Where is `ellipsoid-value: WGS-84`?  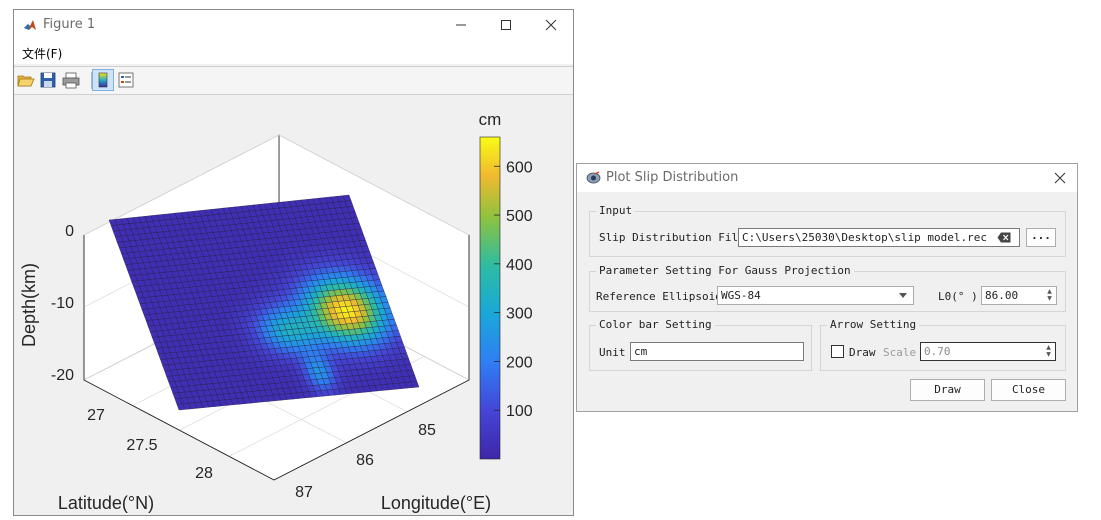 ellipsoid-value: WGS-84 is located at coordinates (741, 295).